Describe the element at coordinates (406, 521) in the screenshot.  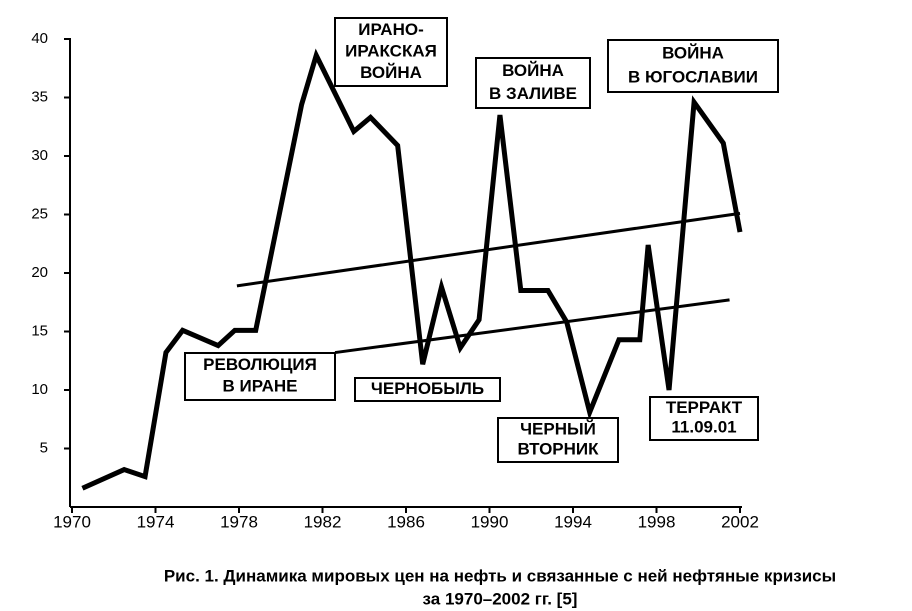
I see `x-tick-label: 1986` at that location.